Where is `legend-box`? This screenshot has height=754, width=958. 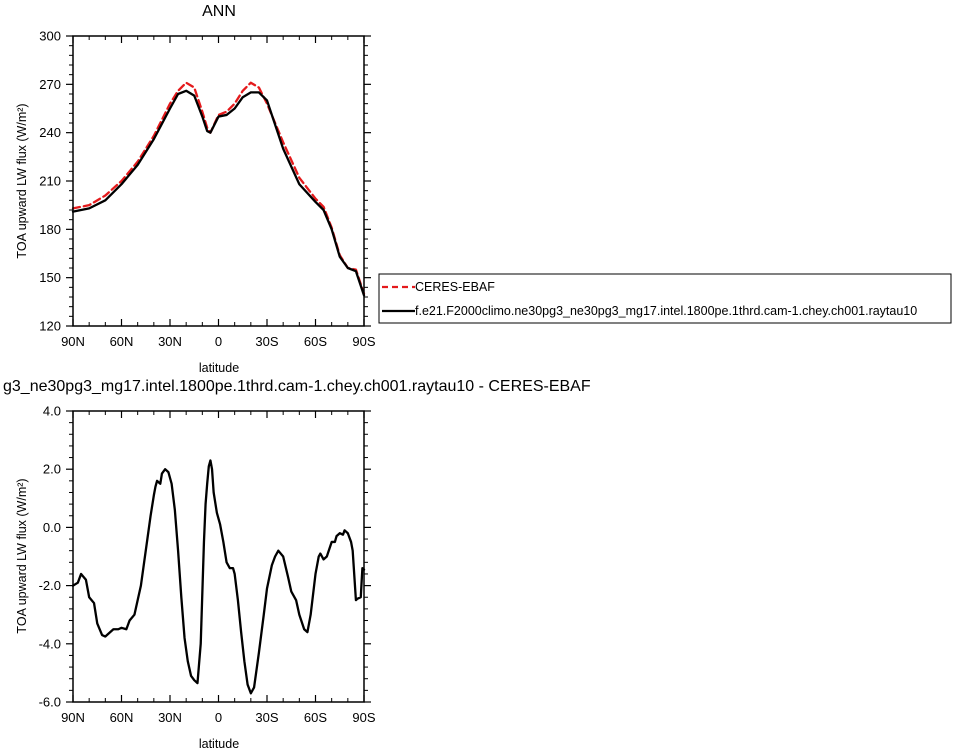
legend-box is located at coordinates (665, 298).